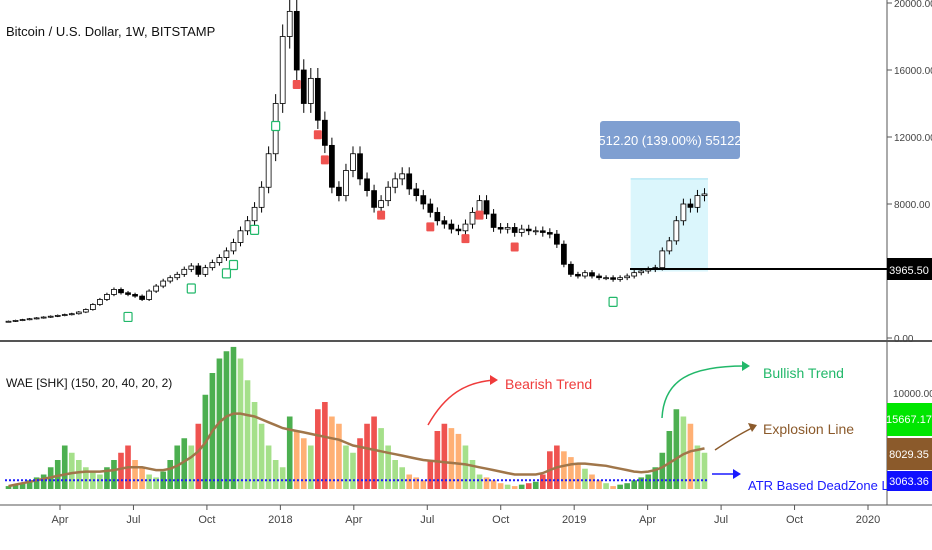 The width and height of the screenshot is (932, 550). I want to click on explosion-arrow, so click(733, 439).